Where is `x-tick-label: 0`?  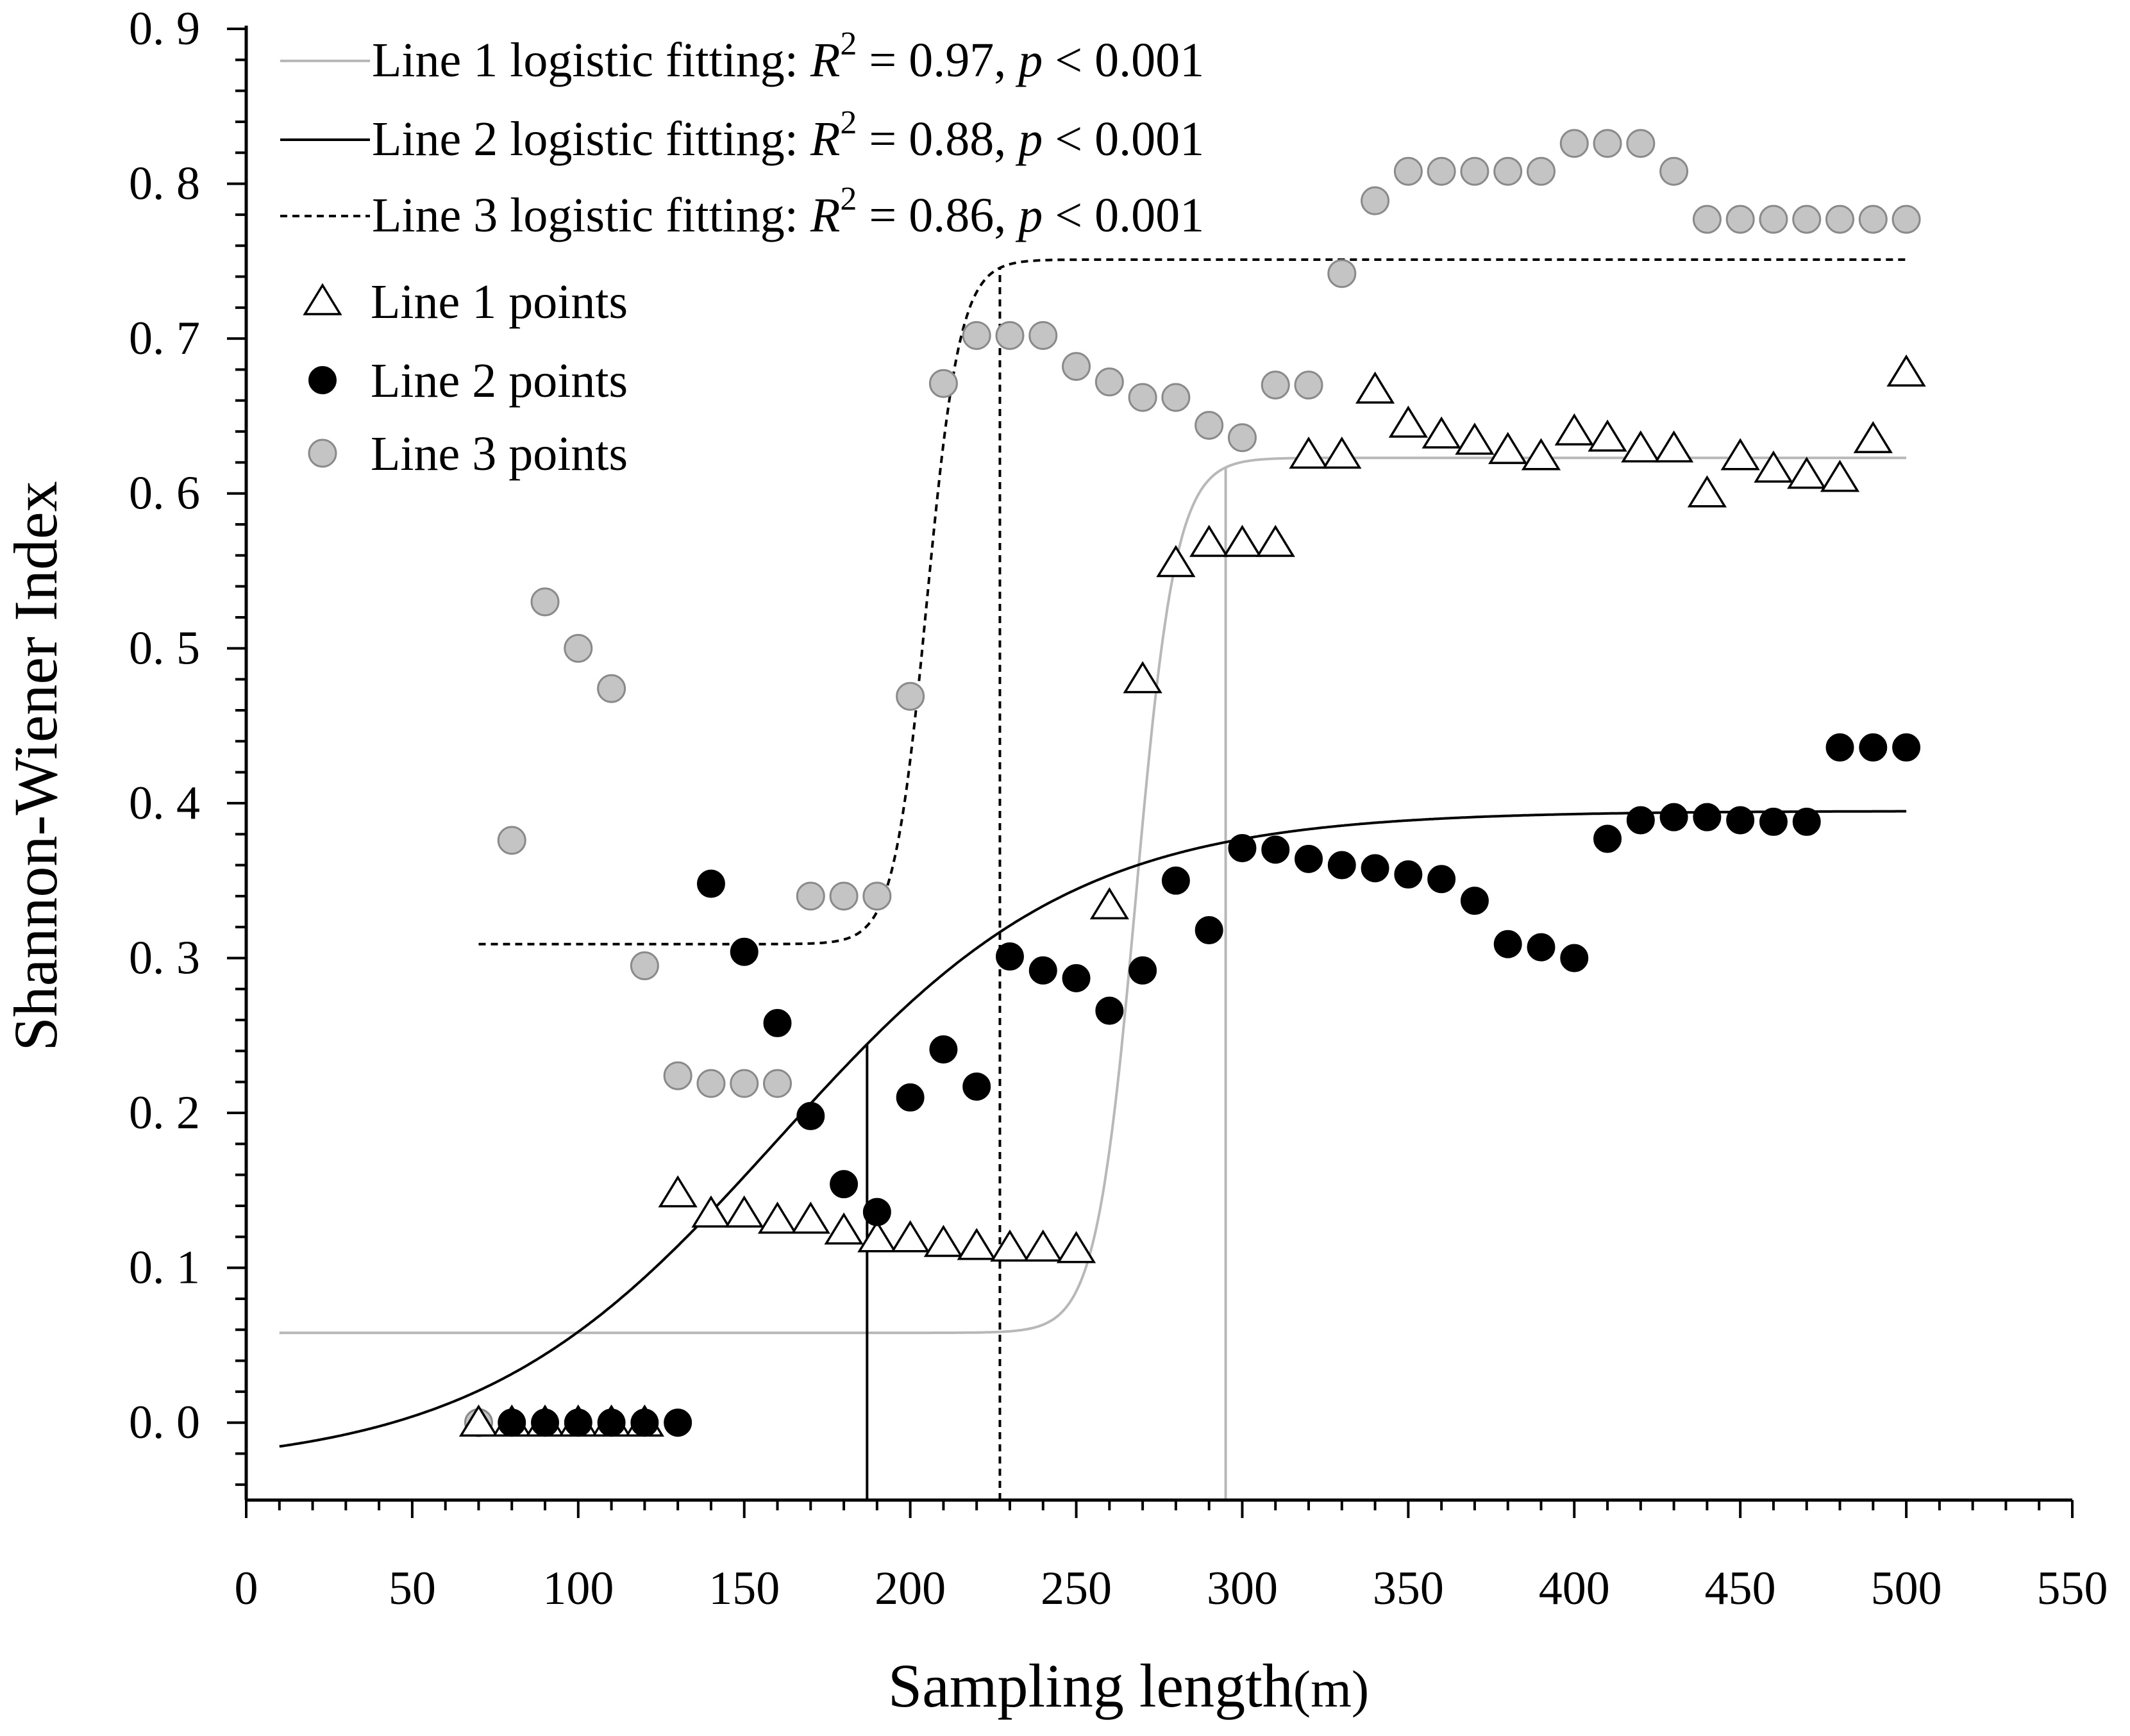
x-tick-label: 0 is located at coordinates (246, 1588).